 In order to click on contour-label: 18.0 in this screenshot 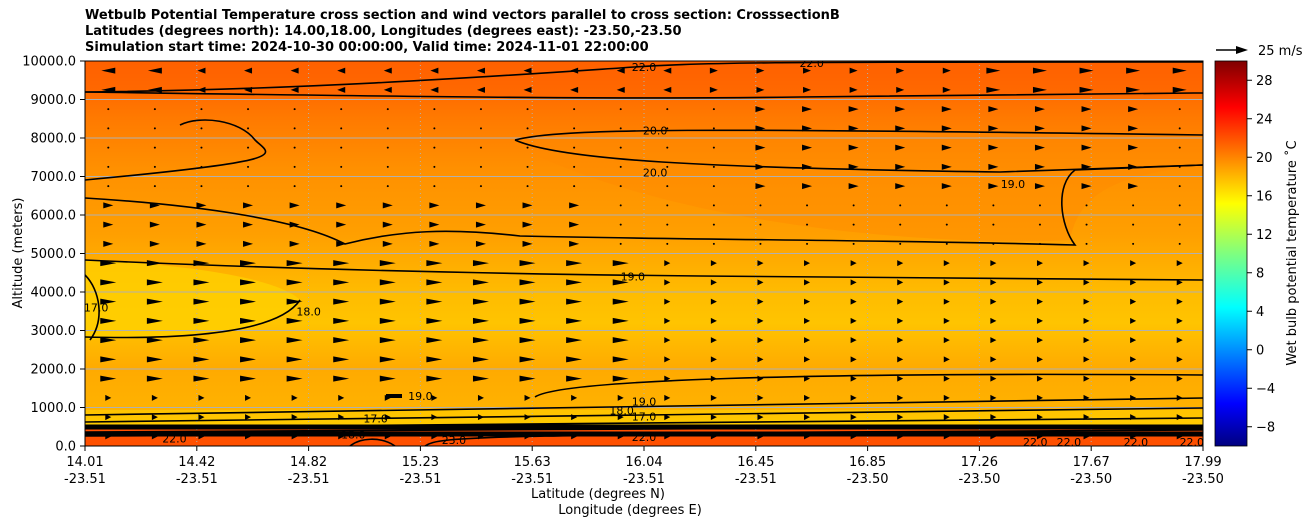, I will do `click(308, 311)`.